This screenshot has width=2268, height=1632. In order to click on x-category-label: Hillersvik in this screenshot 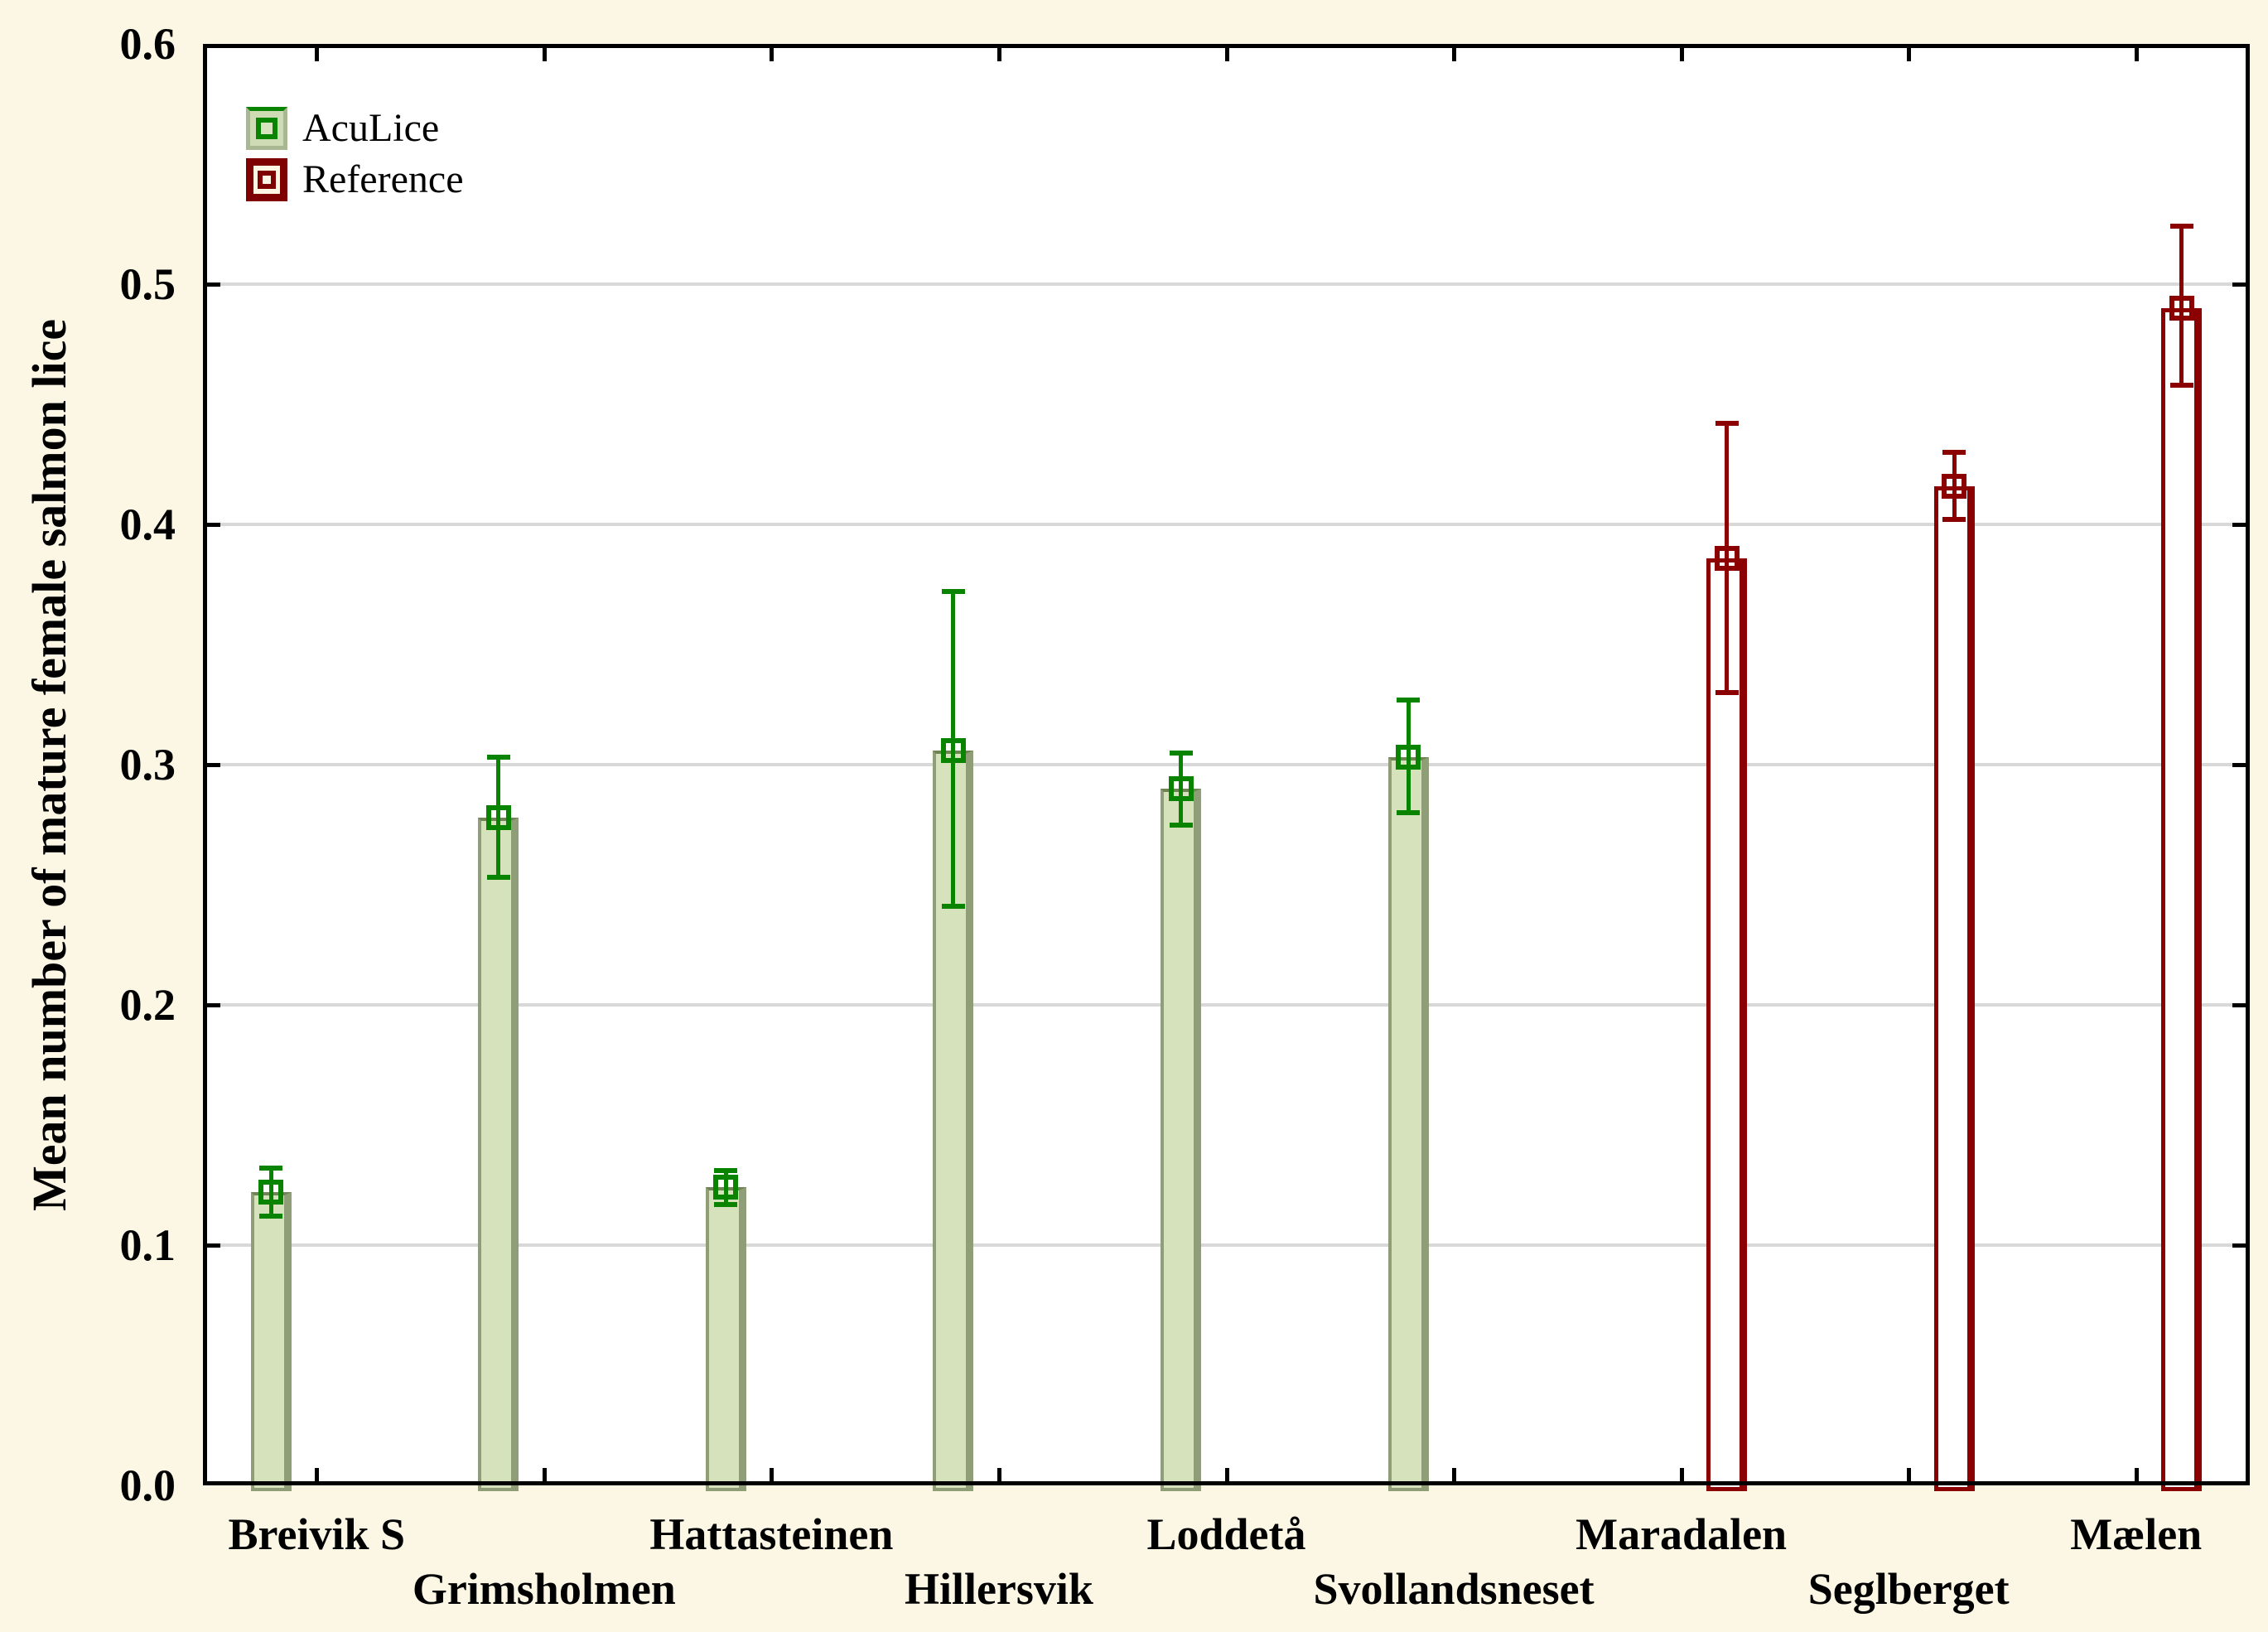, I will do `click(998, 1589)`.